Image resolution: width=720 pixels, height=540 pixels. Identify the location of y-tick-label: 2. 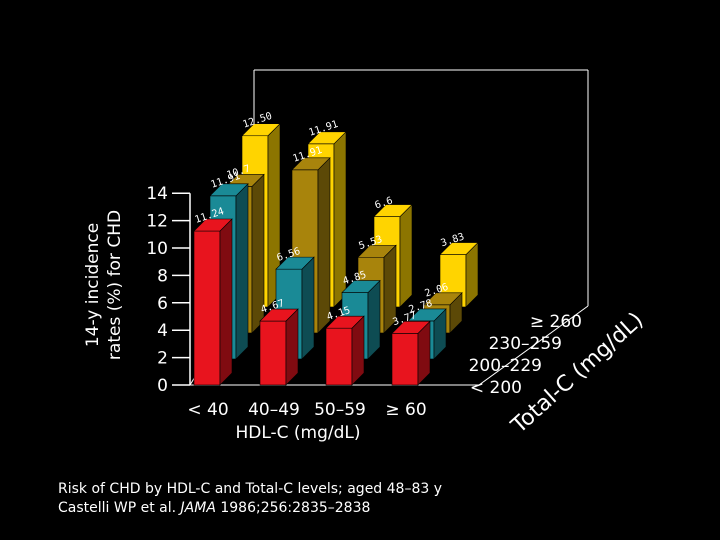
(162, 359).